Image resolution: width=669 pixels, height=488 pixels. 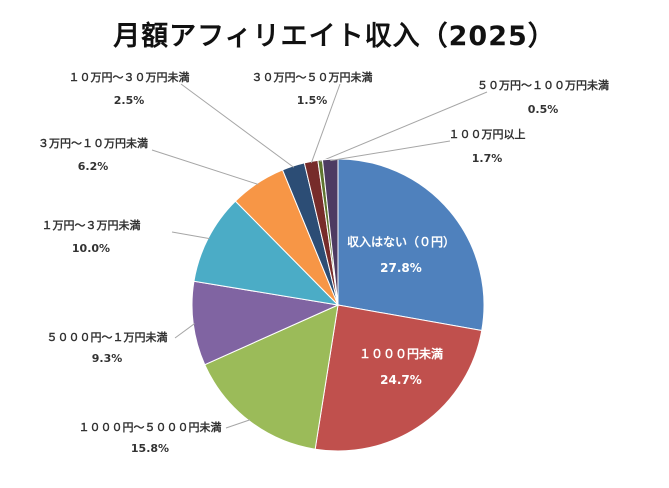 I want to click on slice-percent-label: 9.3%, so click(x=107, y=358).